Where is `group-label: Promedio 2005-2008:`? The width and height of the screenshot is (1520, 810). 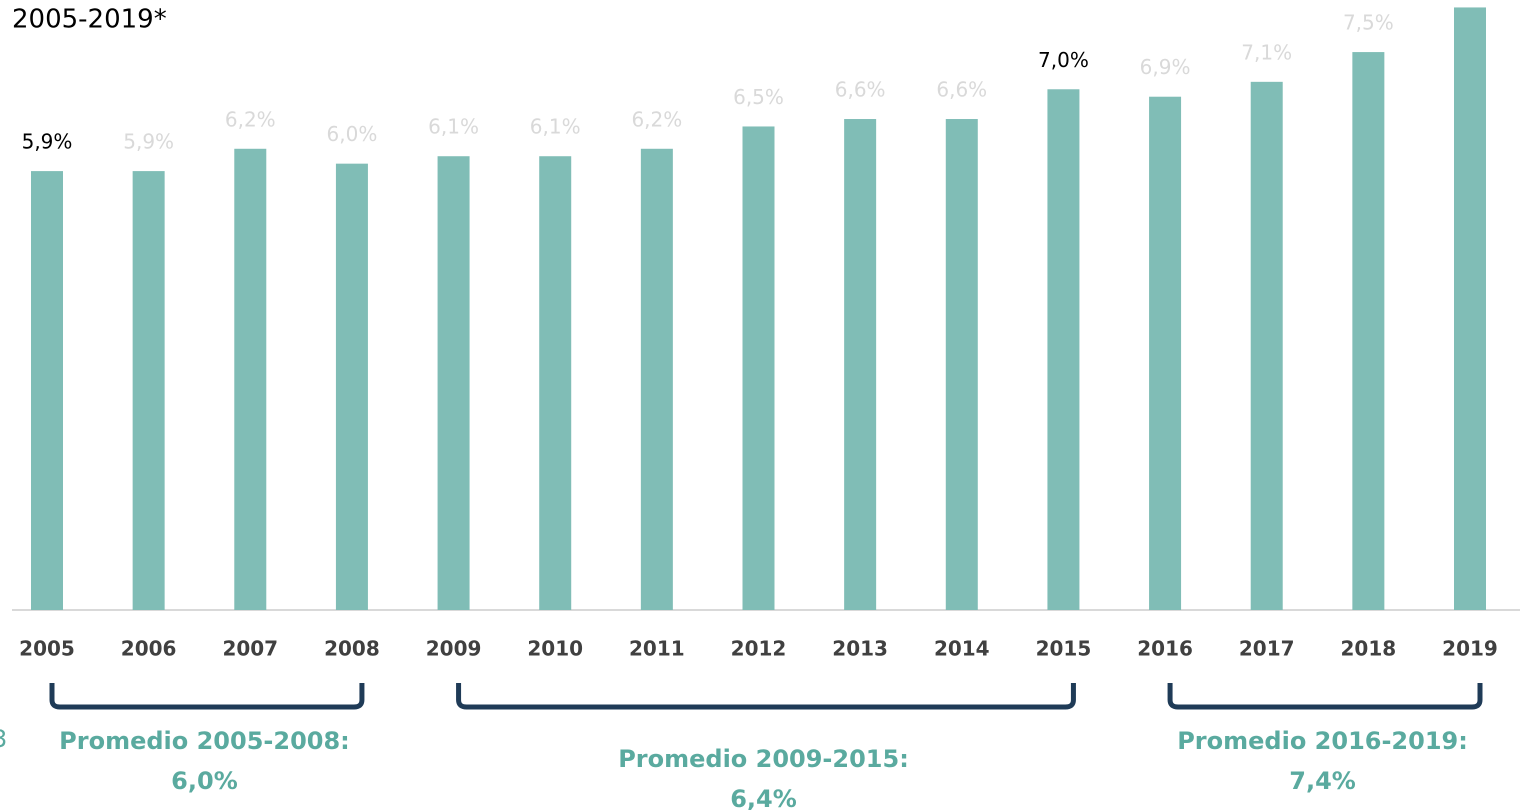
group-label: Promedio 2005-2008: is located at coordinates (204, 741).